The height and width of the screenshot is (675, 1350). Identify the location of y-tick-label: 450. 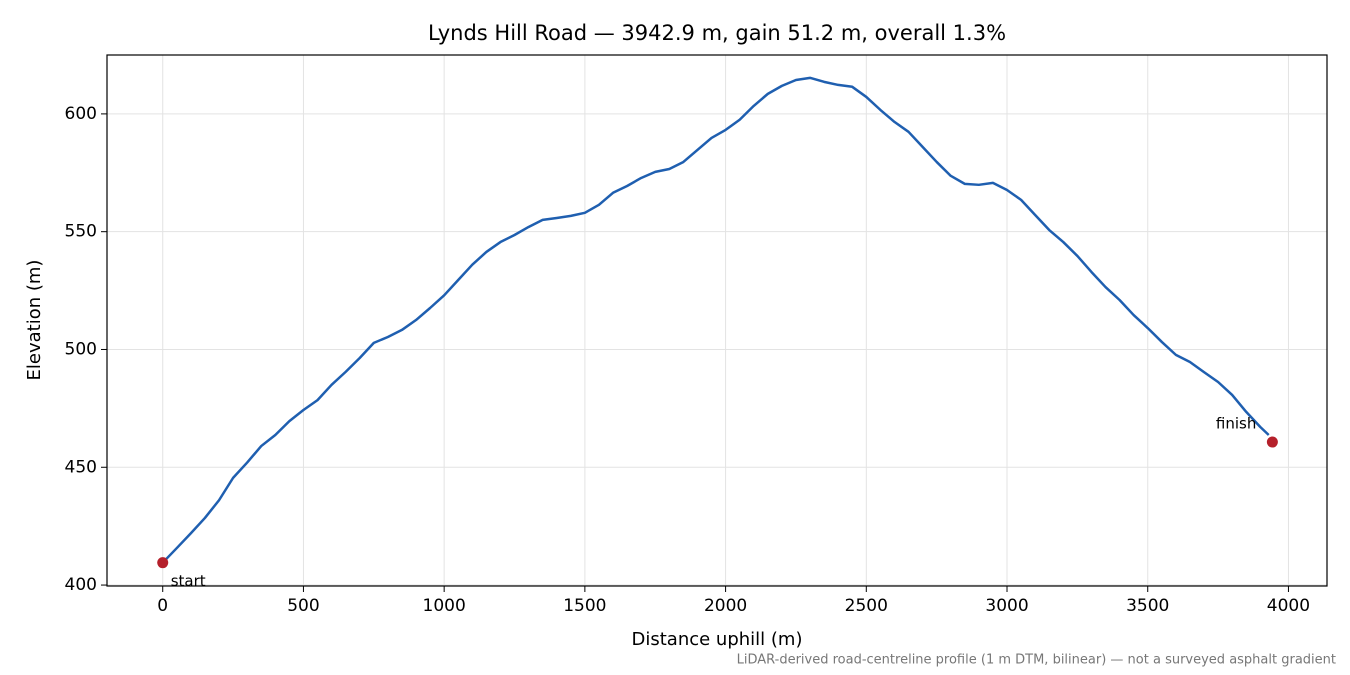
(81, 467).